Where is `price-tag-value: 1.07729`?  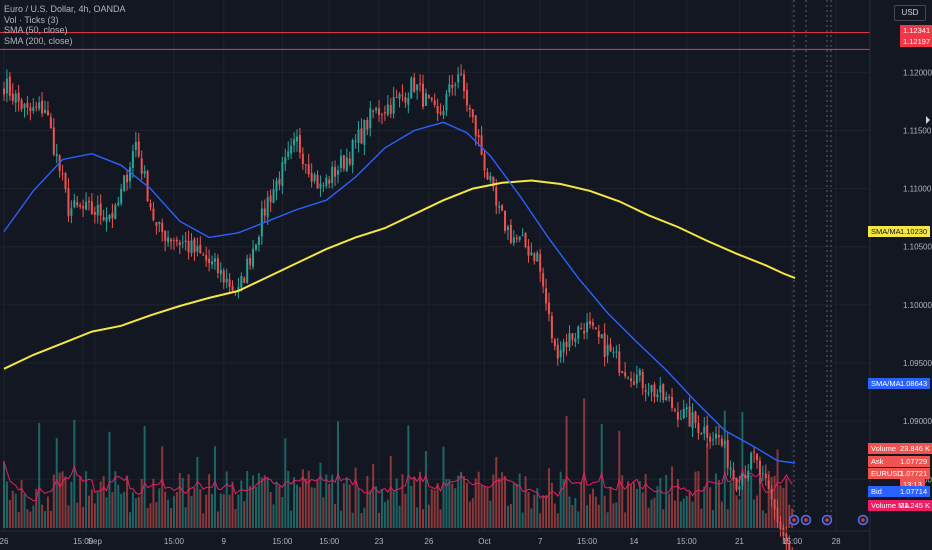 price-tag-value: 1.07729 is located at coordinates (914, 461).